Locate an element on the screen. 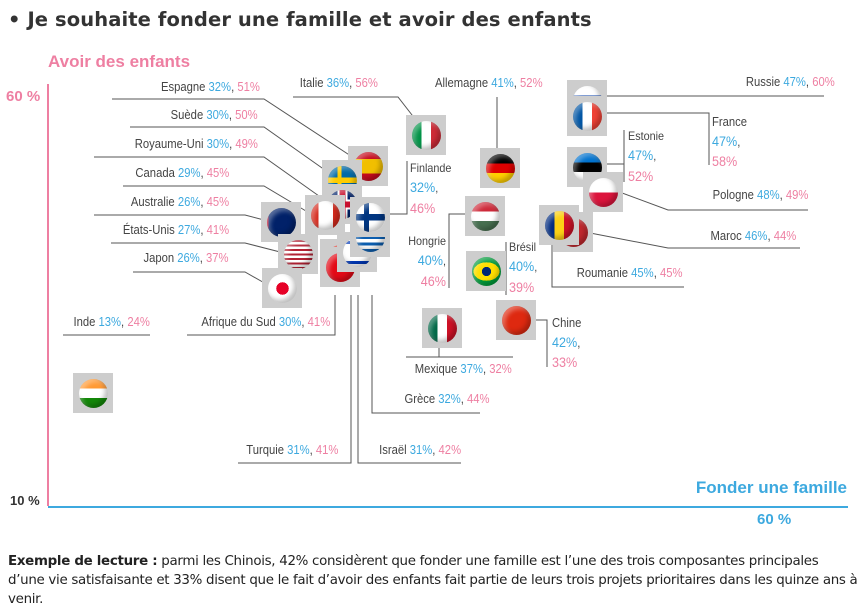 This screenshot has width=864, height=610. point-label-afrique-du-sud: Afrique du Sud 30%, 41% is located at coordinates (265, 322).